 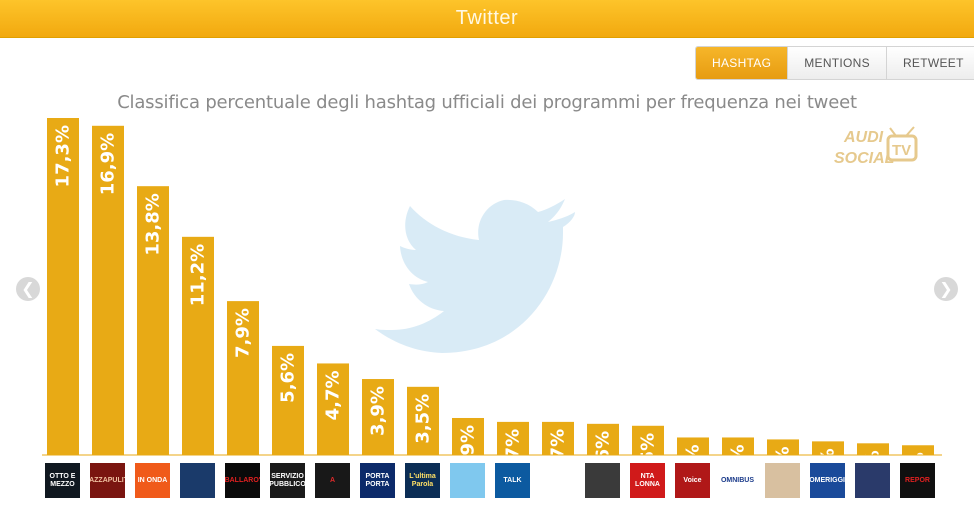 What do you see at coordinates (692, 480) in the screenshot?
I see `category-logo-the-voice: Voice` at bounding box center [692, 480].